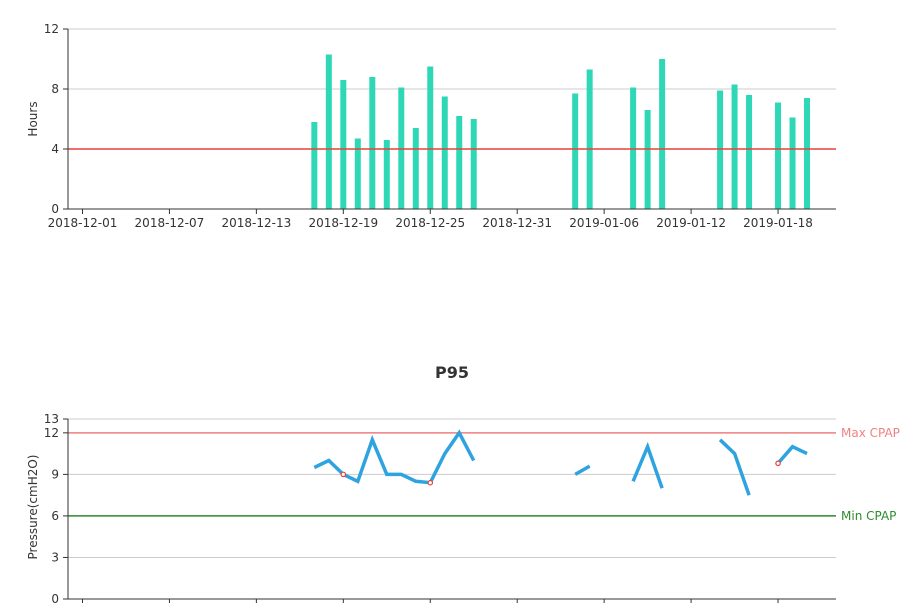 This screenshot has height=603, width=921. Describe the element at coordinates (55, 557) in the screenshot. I see `y-tick-label: 3` at that location.